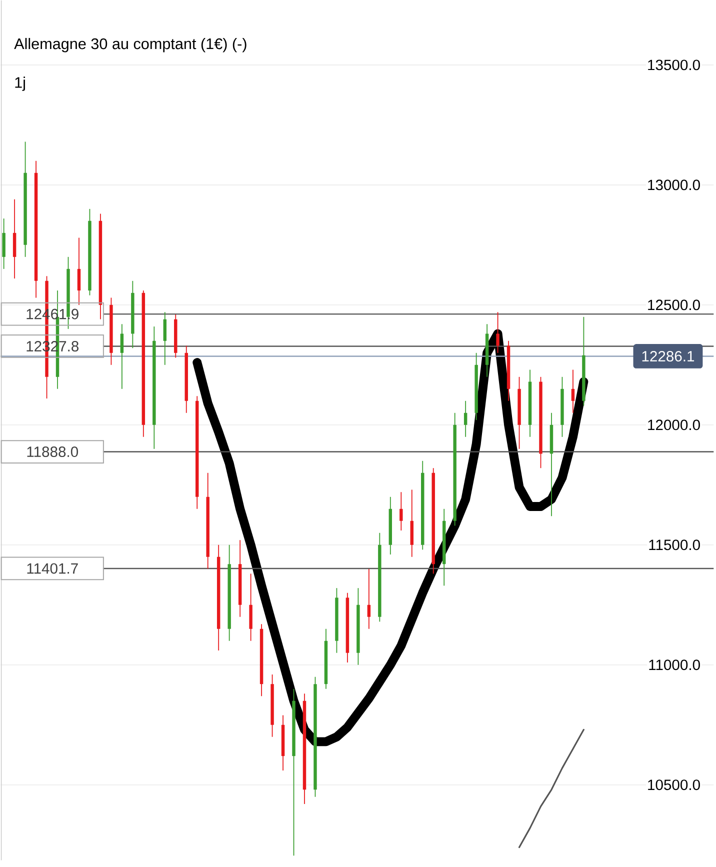  What do you see at coordinates (130, 45) in the screenshot?
I see `text: Allemagne 30 au comptant (1€) (-)` at bounding box center [130, 45].